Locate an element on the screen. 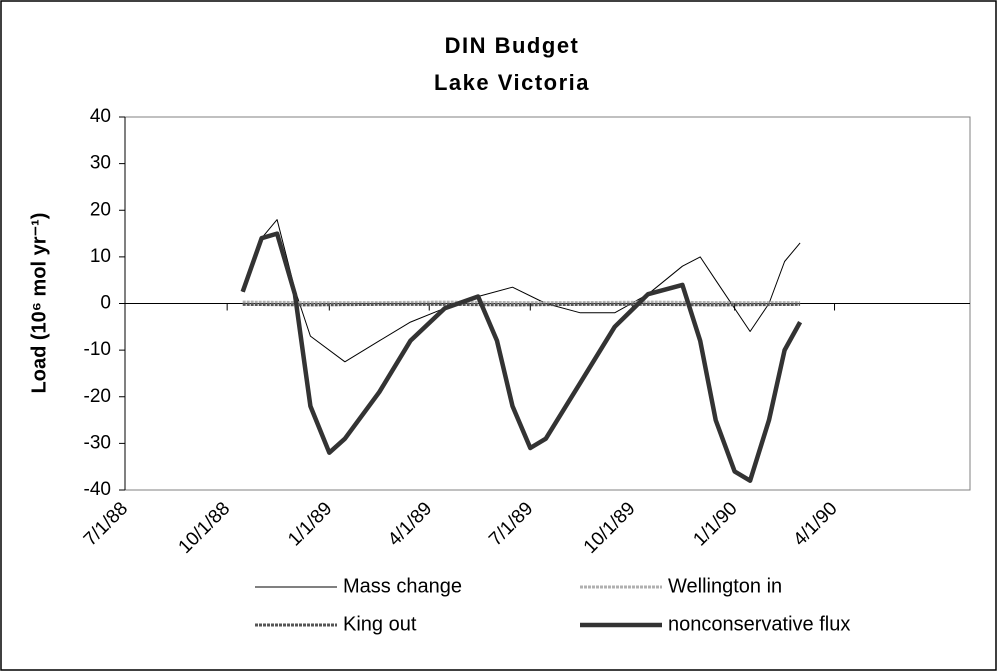  legend-label: Mass change is located at coordinates (402, 586).